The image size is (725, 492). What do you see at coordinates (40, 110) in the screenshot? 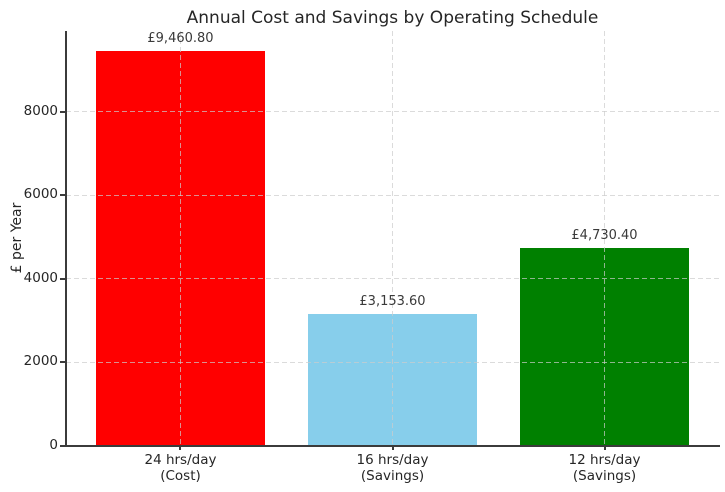
I see `y-tick-label-8000: 8000` at bounding box center [40, 110].